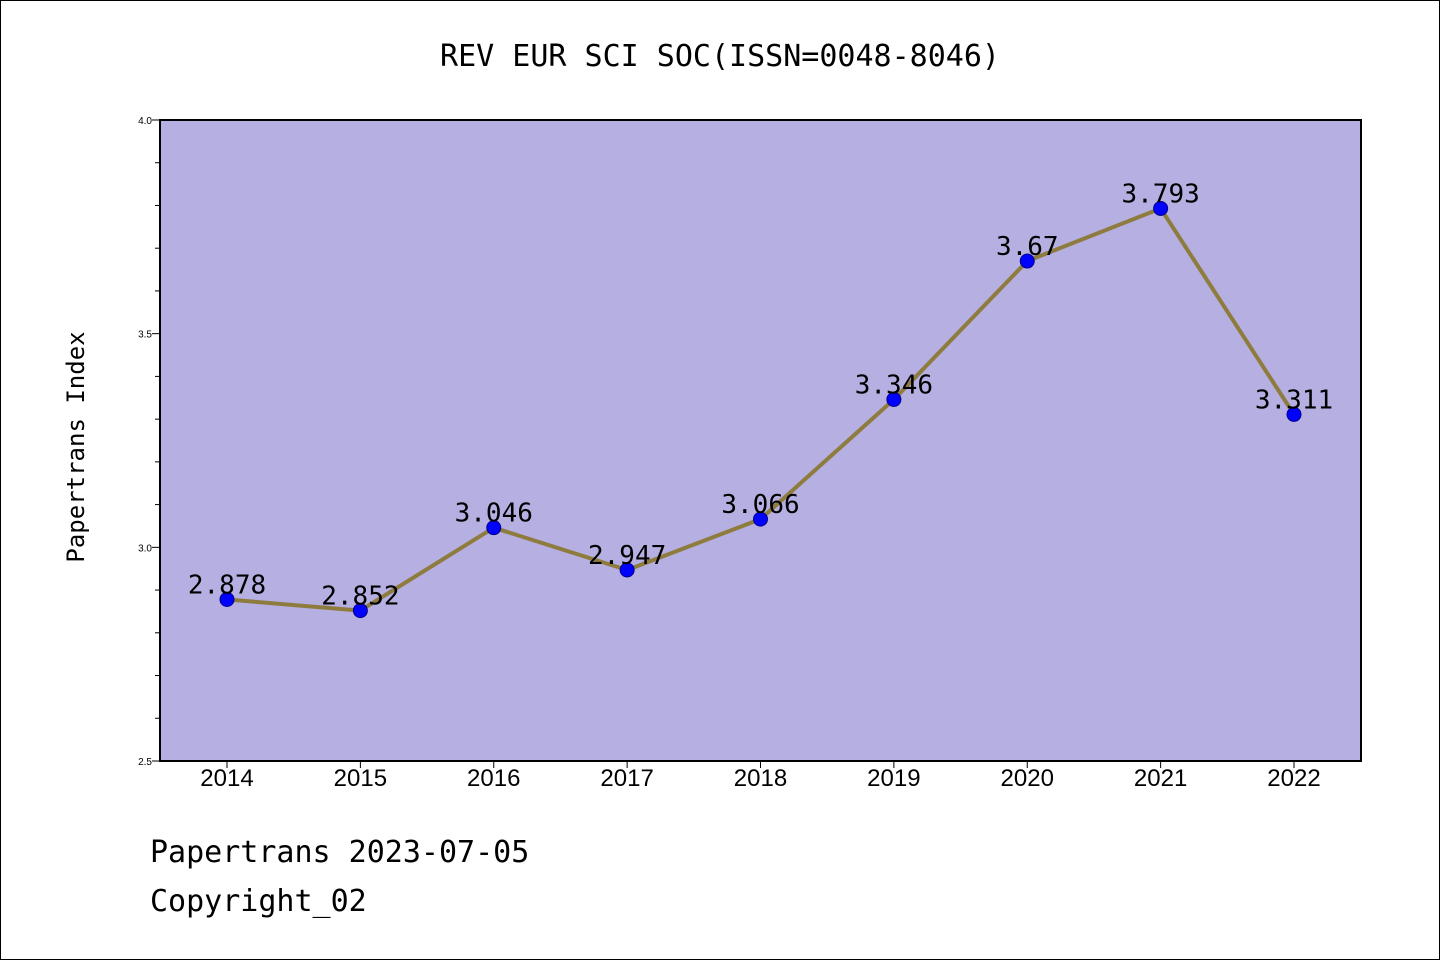  What do you see at coordinates (893, 778) in the screenshot?
I see `x-tick-label: 2019` at bounding box center [893, 778].